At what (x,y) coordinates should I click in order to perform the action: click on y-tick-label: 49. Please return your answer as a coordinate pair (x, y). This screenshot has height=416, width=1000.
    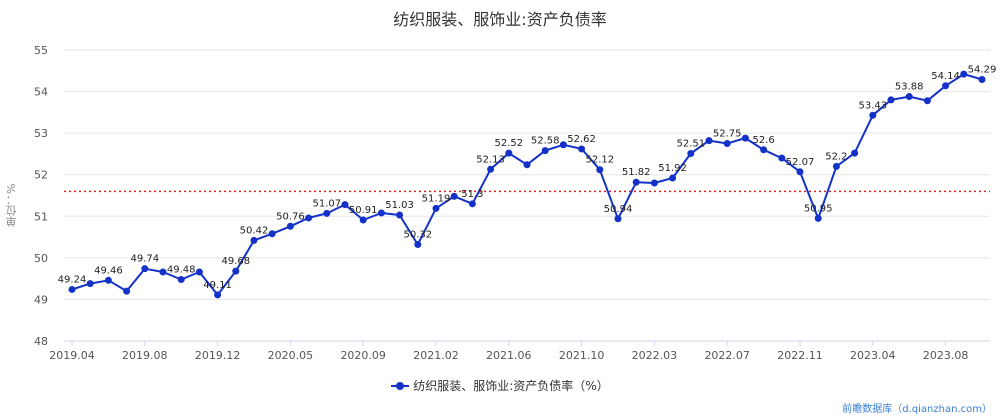
    Looking at the image, I should click on (41, 299).